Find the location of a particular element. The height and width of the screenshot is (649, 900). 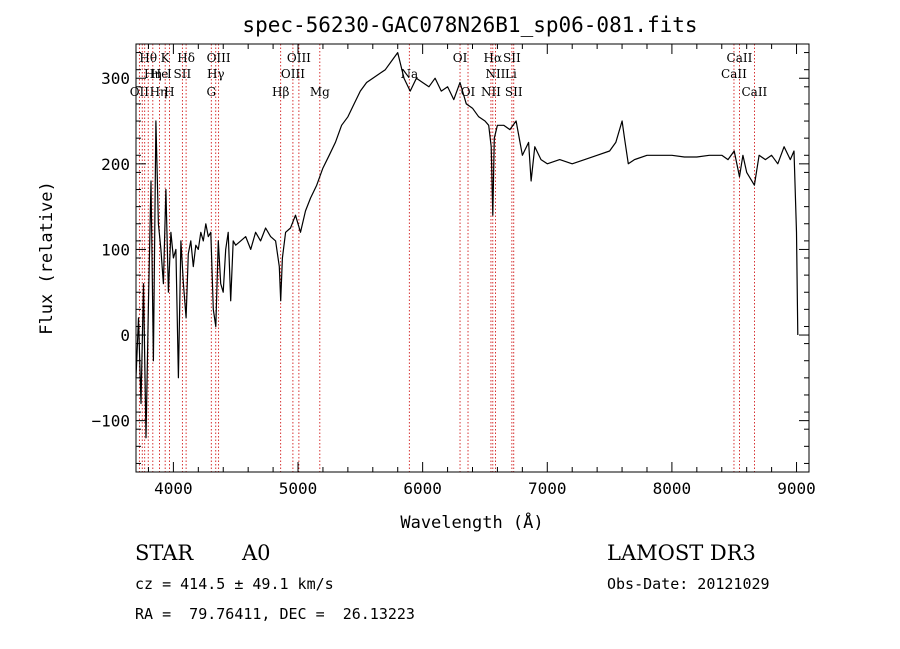

spectral-line-label: OI is located at coordinates (460, 58).